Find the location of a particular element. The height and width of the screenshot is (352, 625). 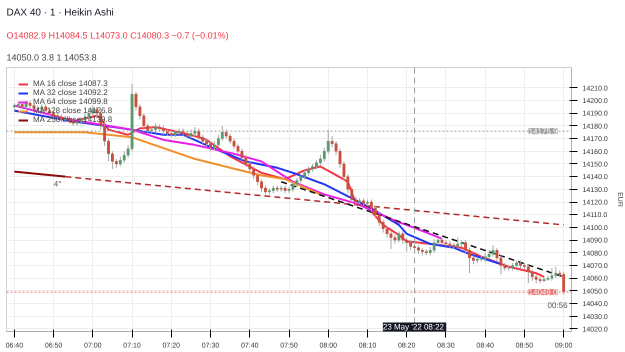

chart-subtitle: O14082.9 H14084.5 L14073.0 C14080.3 −0.7 (−0.01%) is located at coordinates (117, 35).